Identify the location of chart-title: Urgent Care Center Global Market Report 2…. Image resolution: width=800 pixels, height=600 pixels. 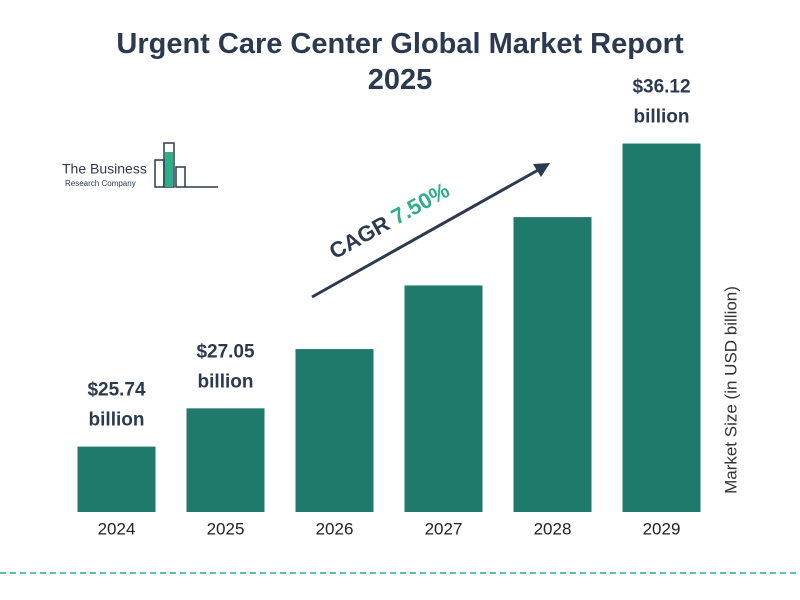
(400, 62).